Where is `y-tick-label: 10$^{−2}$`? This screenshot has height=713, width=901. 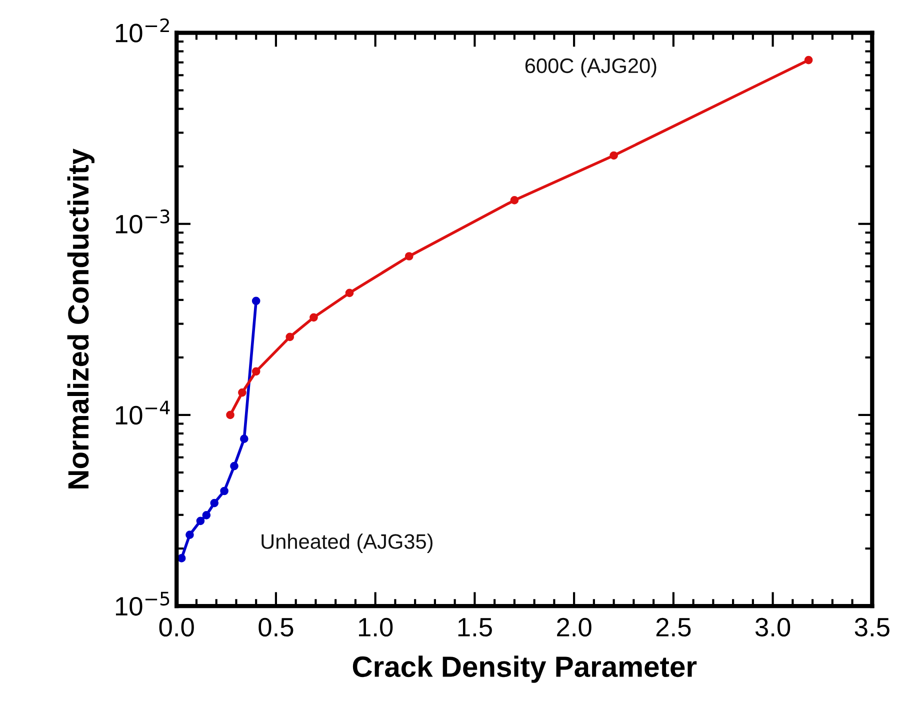
y-tick-label: 10$^{−2}$ is located at coordinates (142, 30).